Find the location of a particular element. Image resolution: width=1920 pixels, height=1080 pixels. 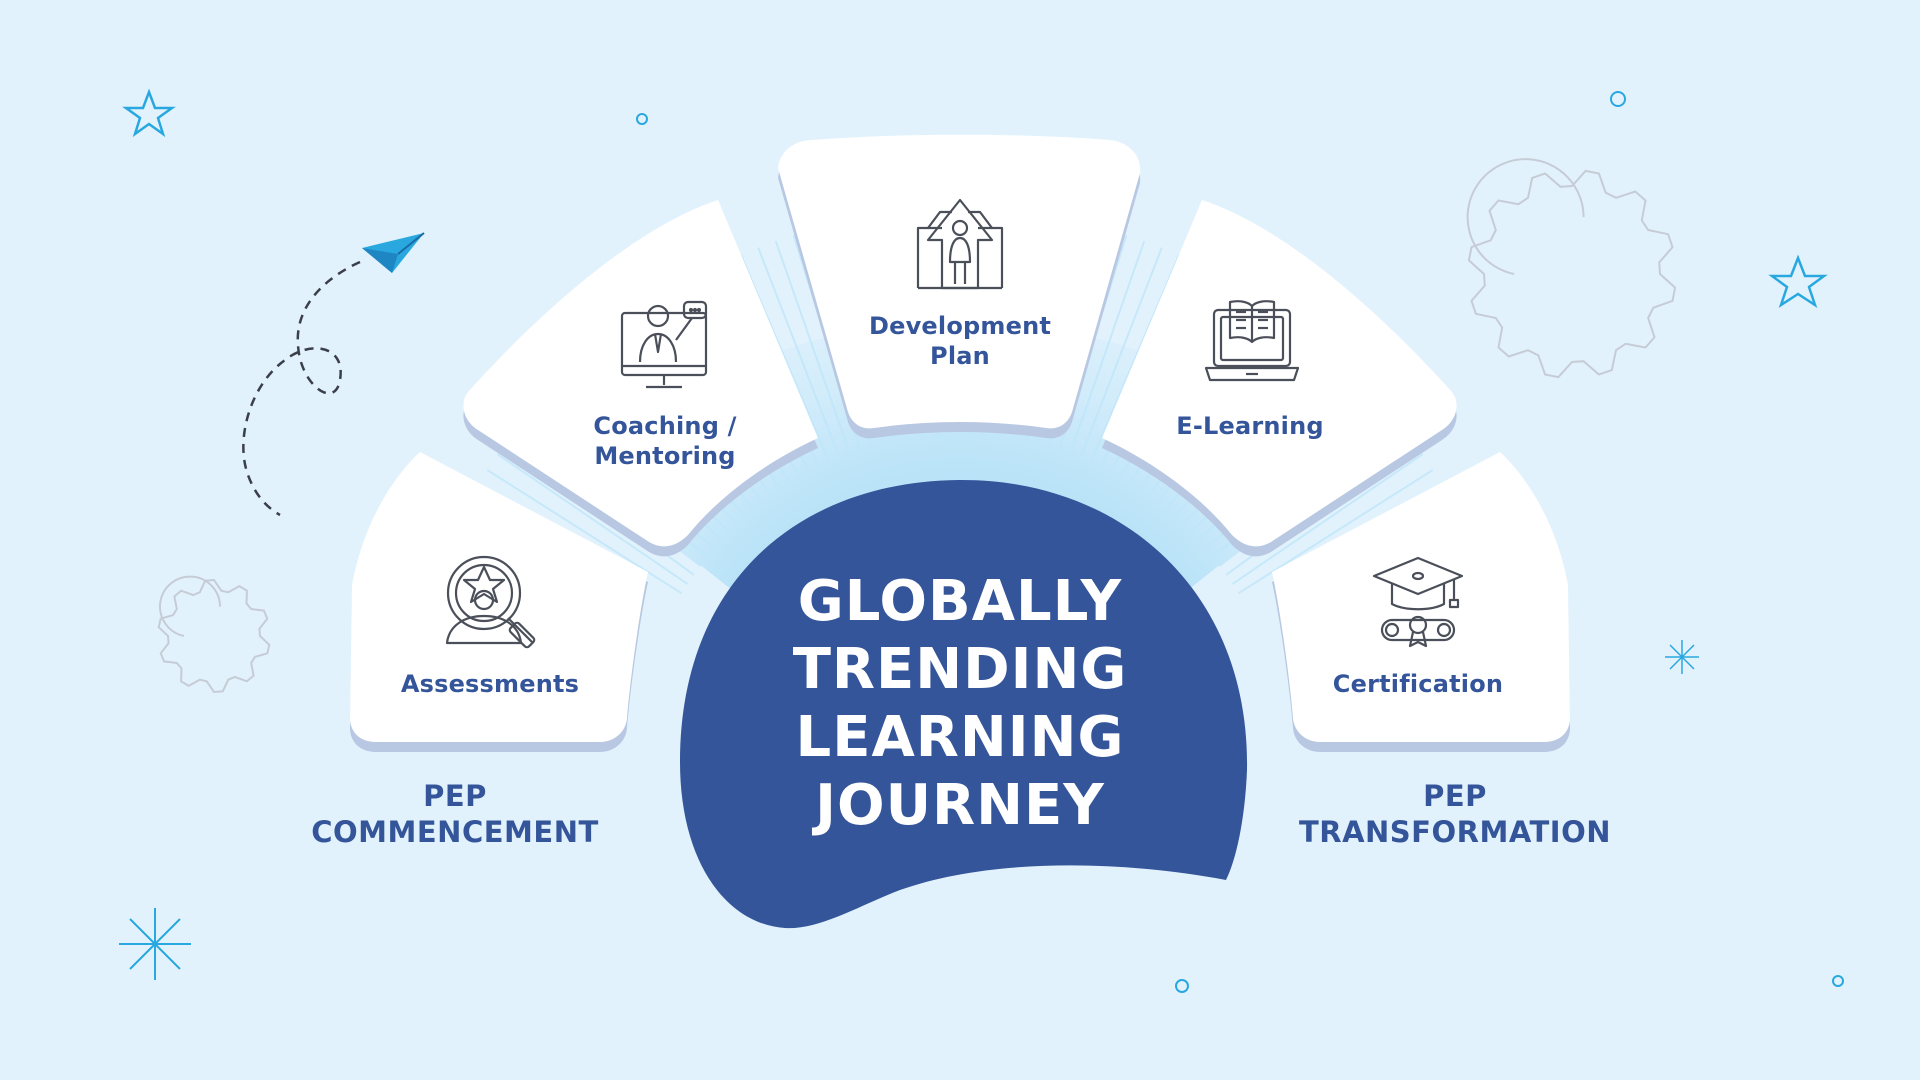

card-label-e-learning: E-Learning is located at coordinates (1250, 426).